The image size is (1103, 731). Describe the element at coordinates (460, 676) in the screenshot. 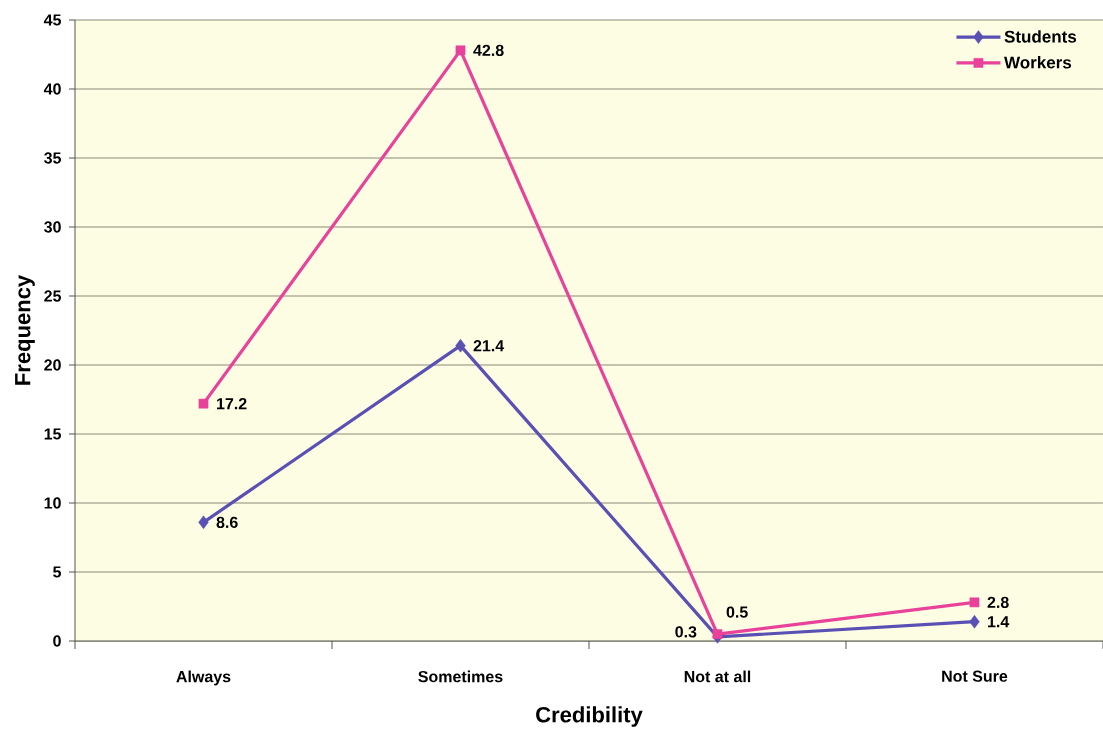

I see `x-tick-label: Sometimes` at that location.